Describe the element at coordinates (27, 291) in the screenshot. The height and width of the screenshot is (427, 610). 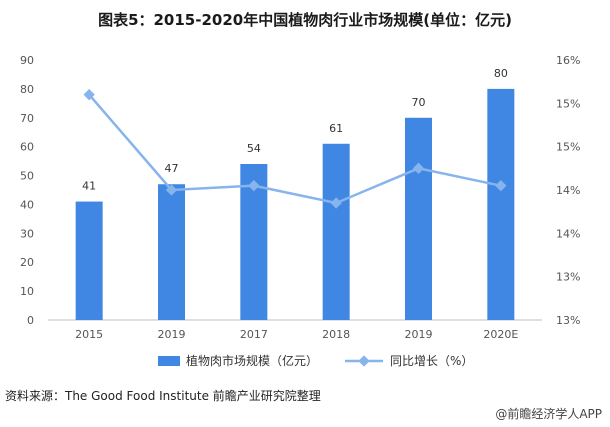
I see `left-tick-label: 10` at that location.